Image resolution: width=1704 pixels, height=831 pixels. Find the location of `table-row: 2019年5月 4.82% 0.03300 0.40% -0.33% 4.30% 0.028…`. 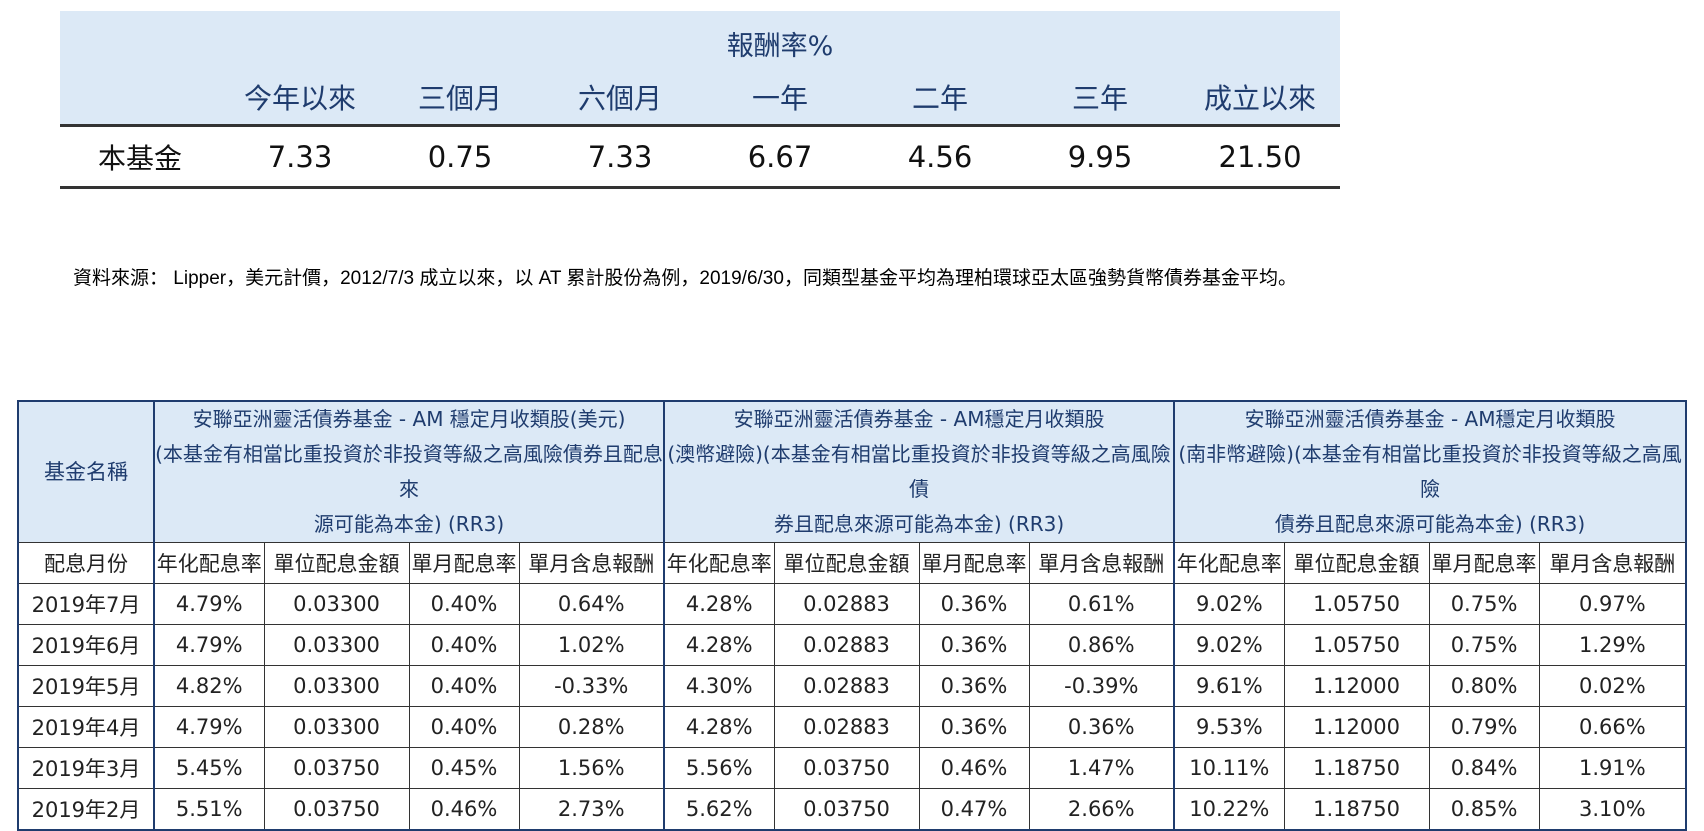

table-row: 2019年5月 4.82% 0.03300 0.40% -0.33% 4.30% 0.028… is located at coordinates (852, 686).